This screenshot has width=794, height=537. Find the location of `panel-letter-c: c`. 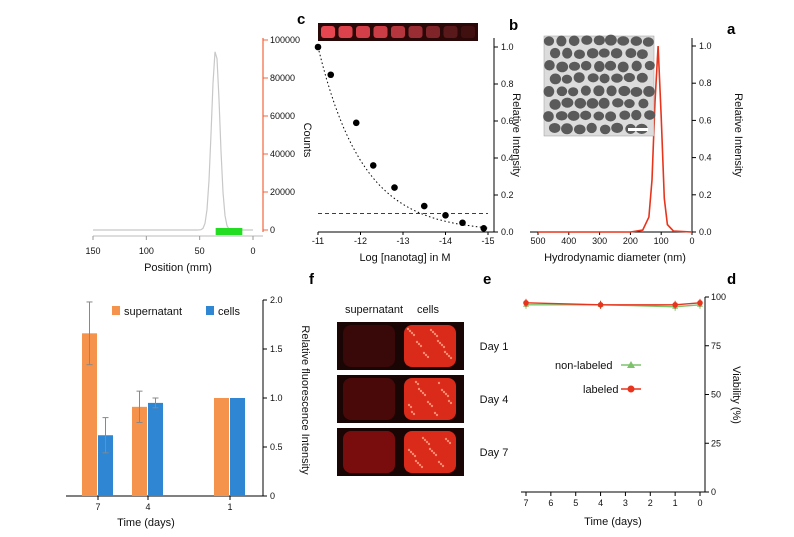

panel-letter-c: c is located at coordinates (301, 19).